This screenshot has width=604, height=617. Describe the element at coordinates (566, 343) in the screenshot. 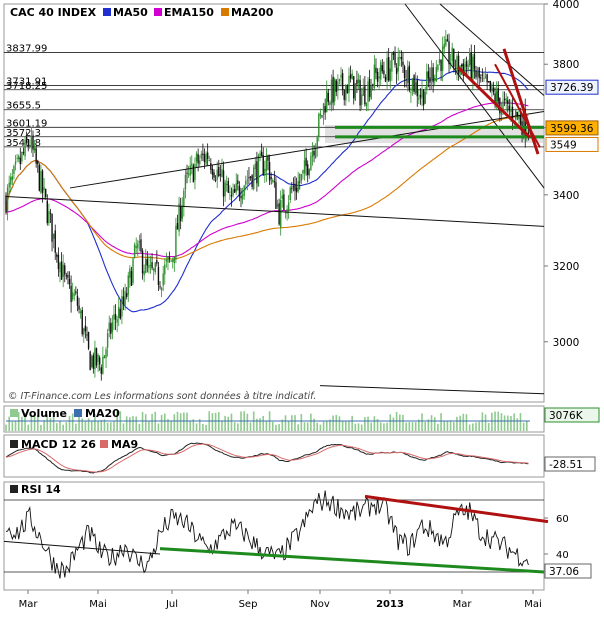

I see `price-tick-label: 3000` at that location.